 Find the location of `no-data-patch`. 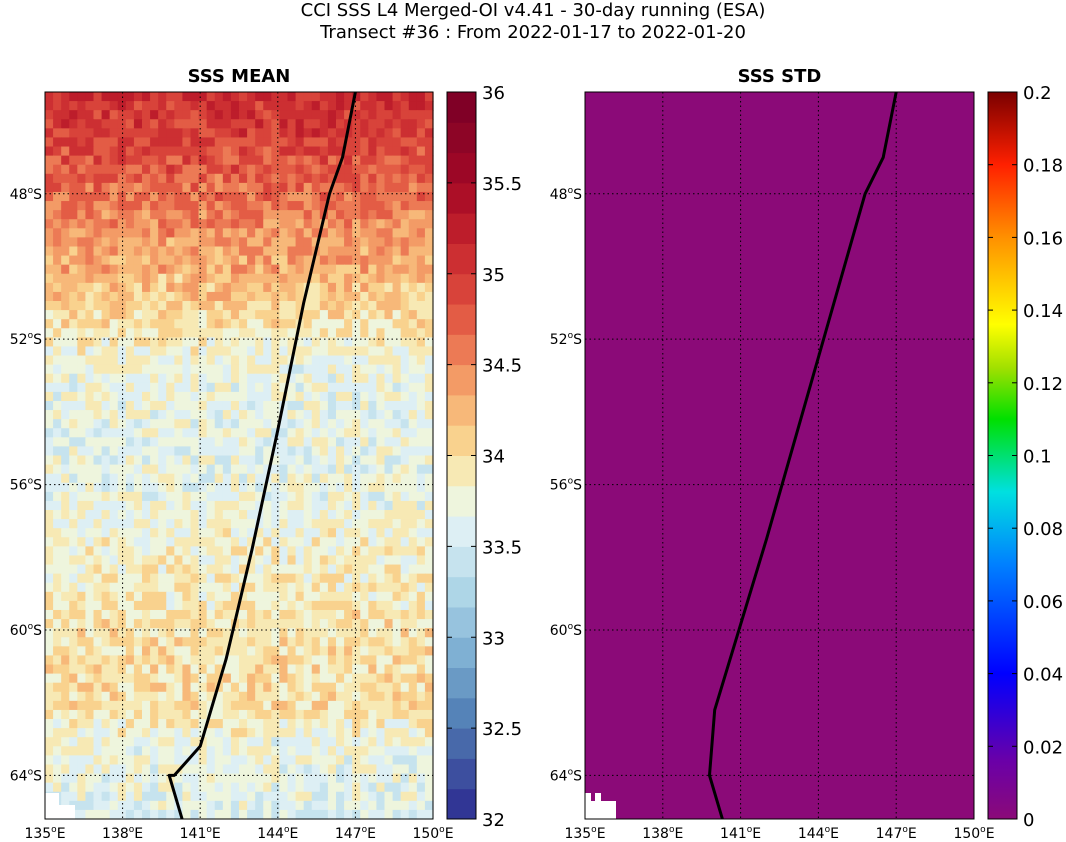

no-data-patch is located at coordinates (52, 806).